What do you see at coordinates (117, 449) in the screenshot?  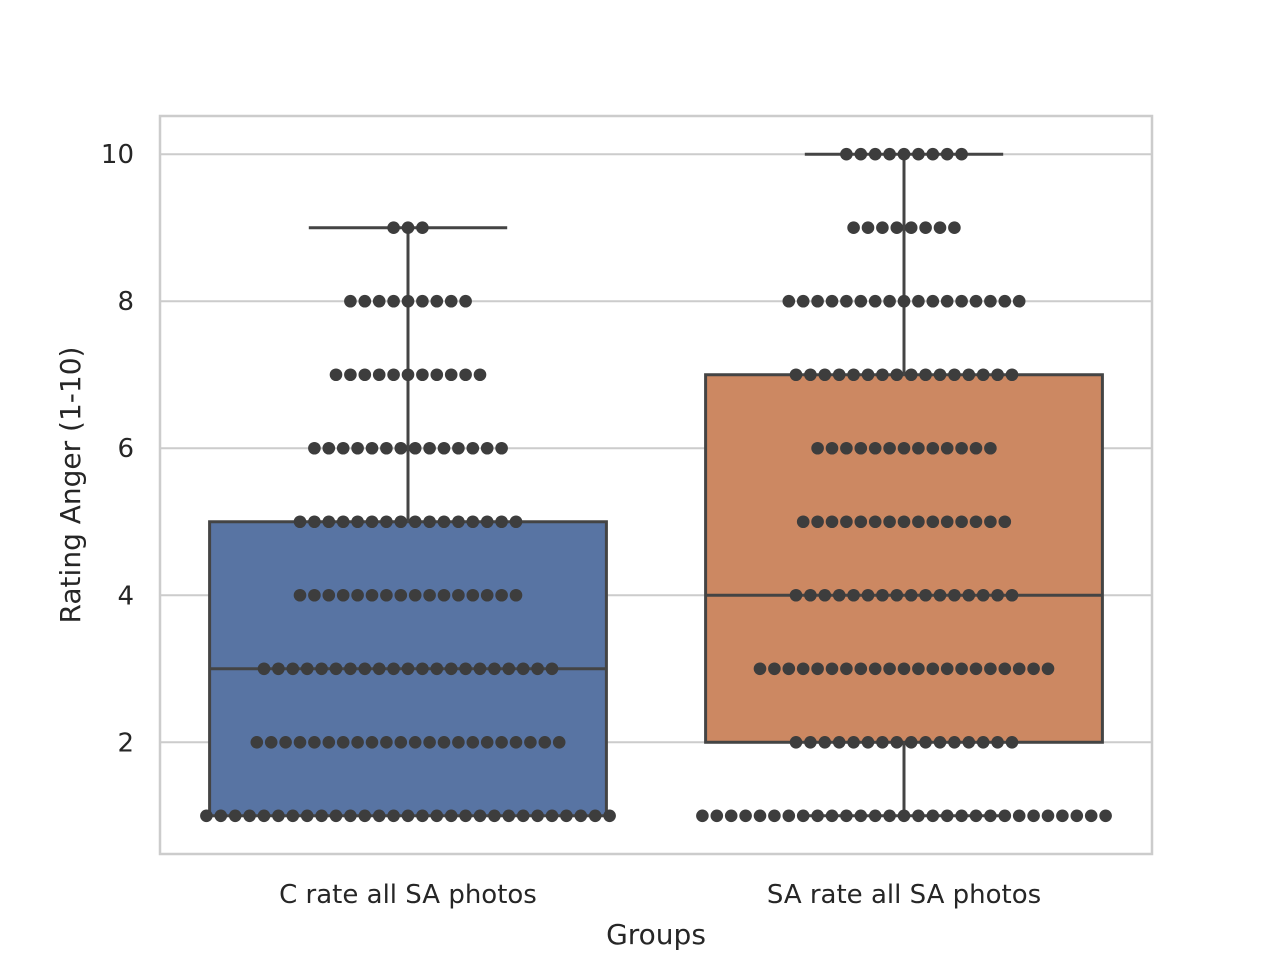 I see `y-tick-labels: 2 4 6 8 10` at bounding box center [117, 449].